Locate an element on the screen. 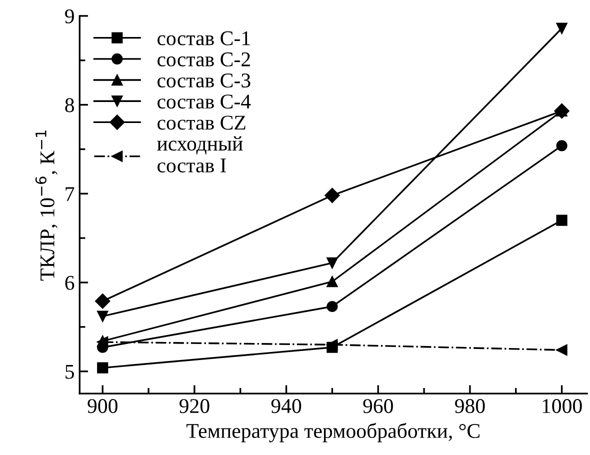 The image size is (590, 455). legend-label: исходный состав I is located at coordinates (200, 154).